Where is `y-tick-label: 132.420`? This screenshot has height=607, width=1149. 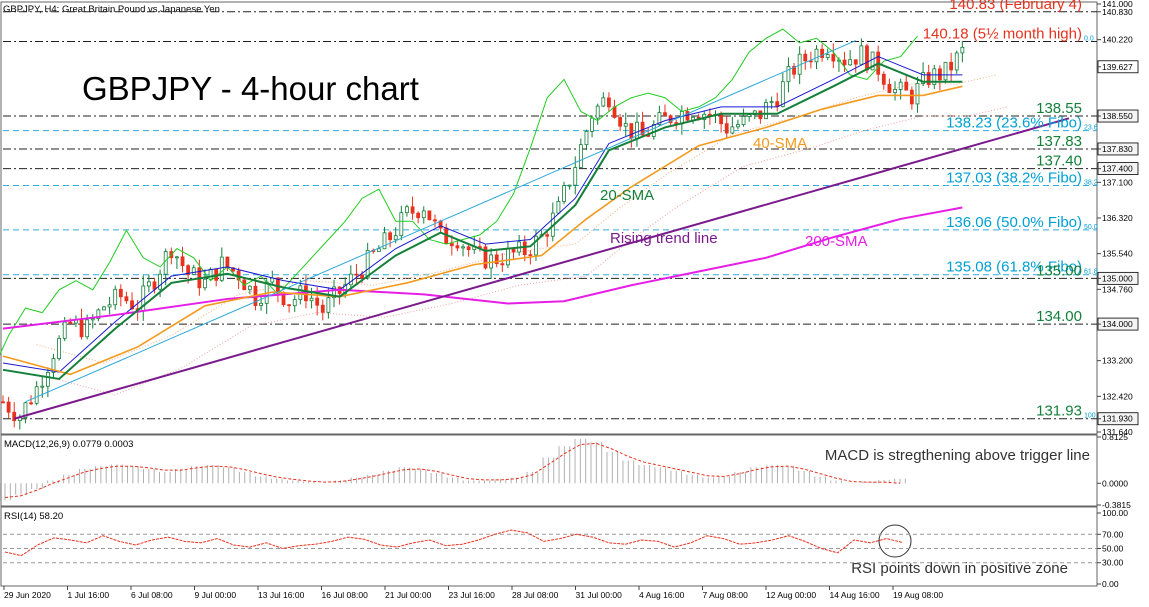
y-tick-label: 132.420 is located at coordinates (1117, 396).